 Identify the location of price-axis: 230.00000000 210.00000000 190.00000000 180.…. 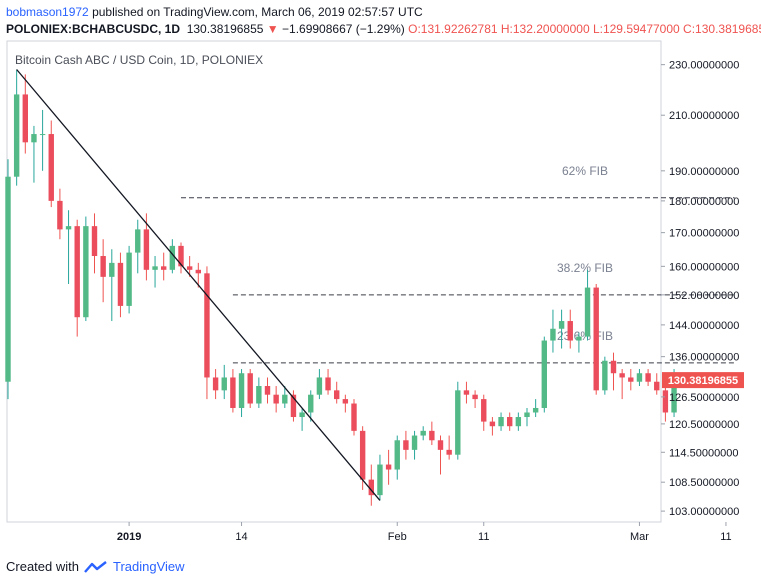
(700, 289).